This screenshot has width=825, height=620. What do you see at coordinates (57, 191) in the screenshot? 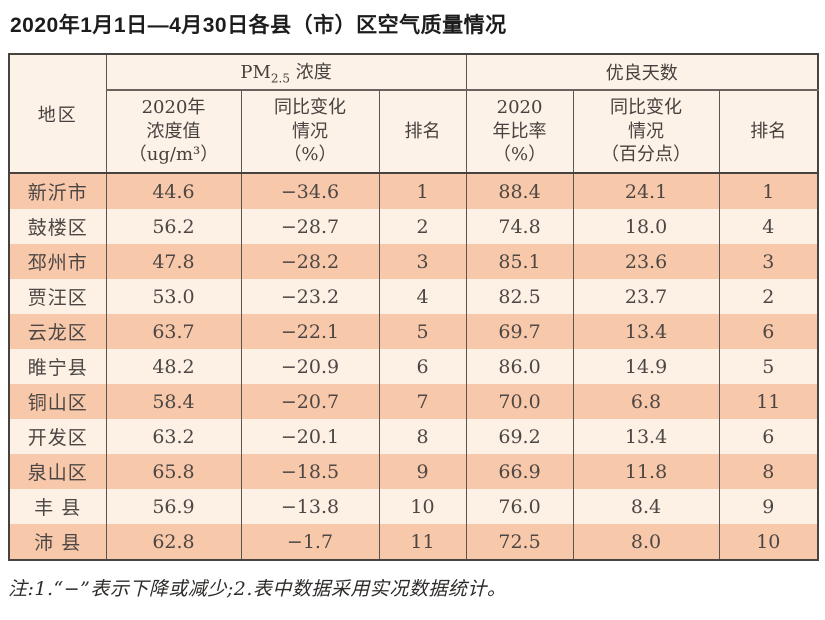
I see `cell-region: 新沂市` at bounding box center [57, 191].